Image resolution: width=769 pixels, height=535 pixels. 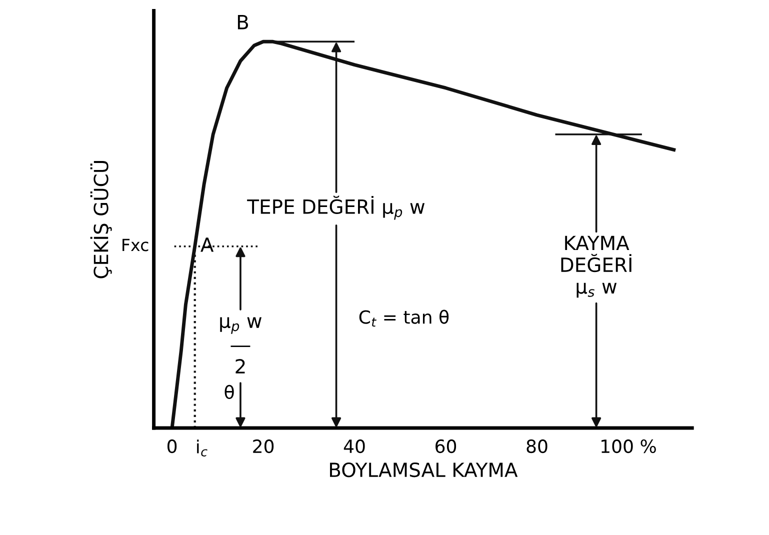 I want to click on x-tick-label: 0, so click(x=172, y=446).